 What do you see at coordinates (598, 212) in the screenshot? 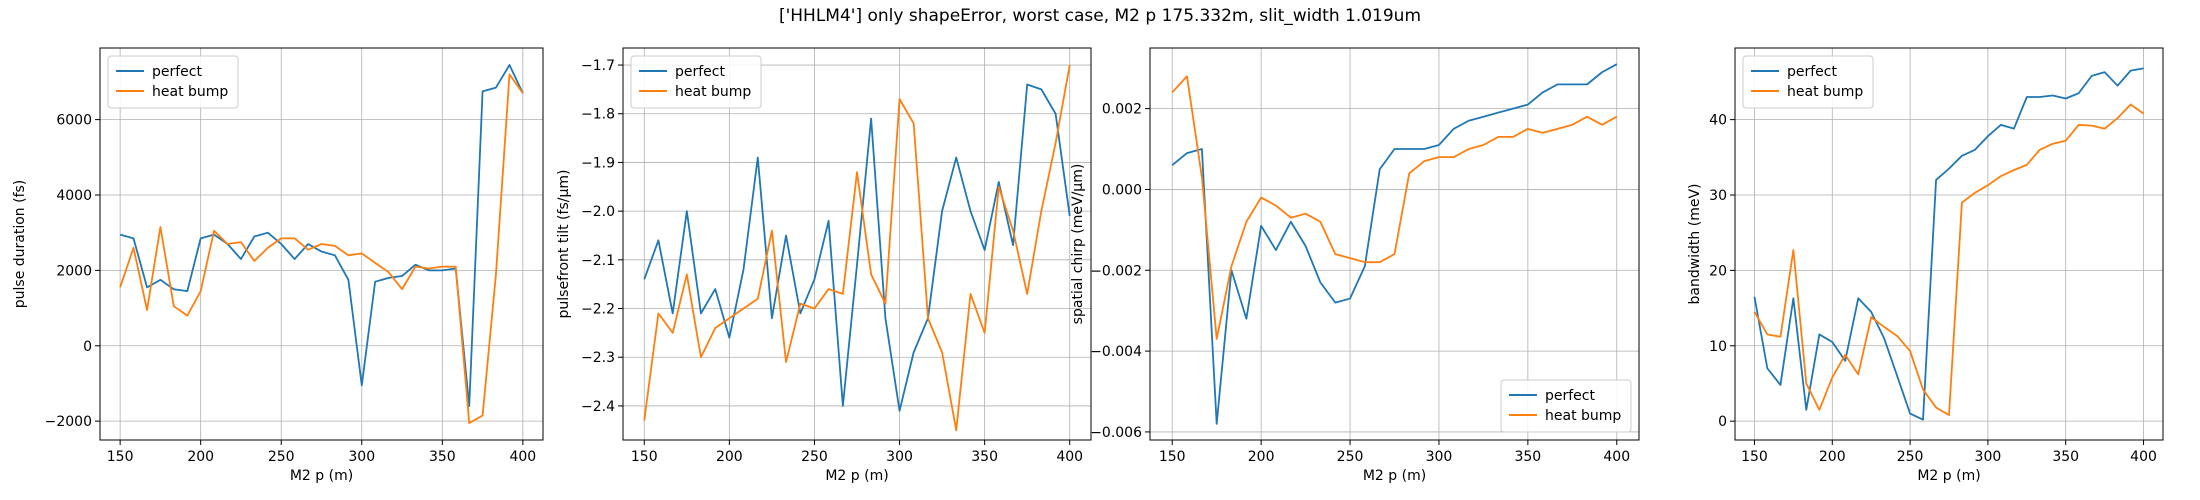
I see `y-tick-label-4: −2.0` at bounding box center [598, 212].